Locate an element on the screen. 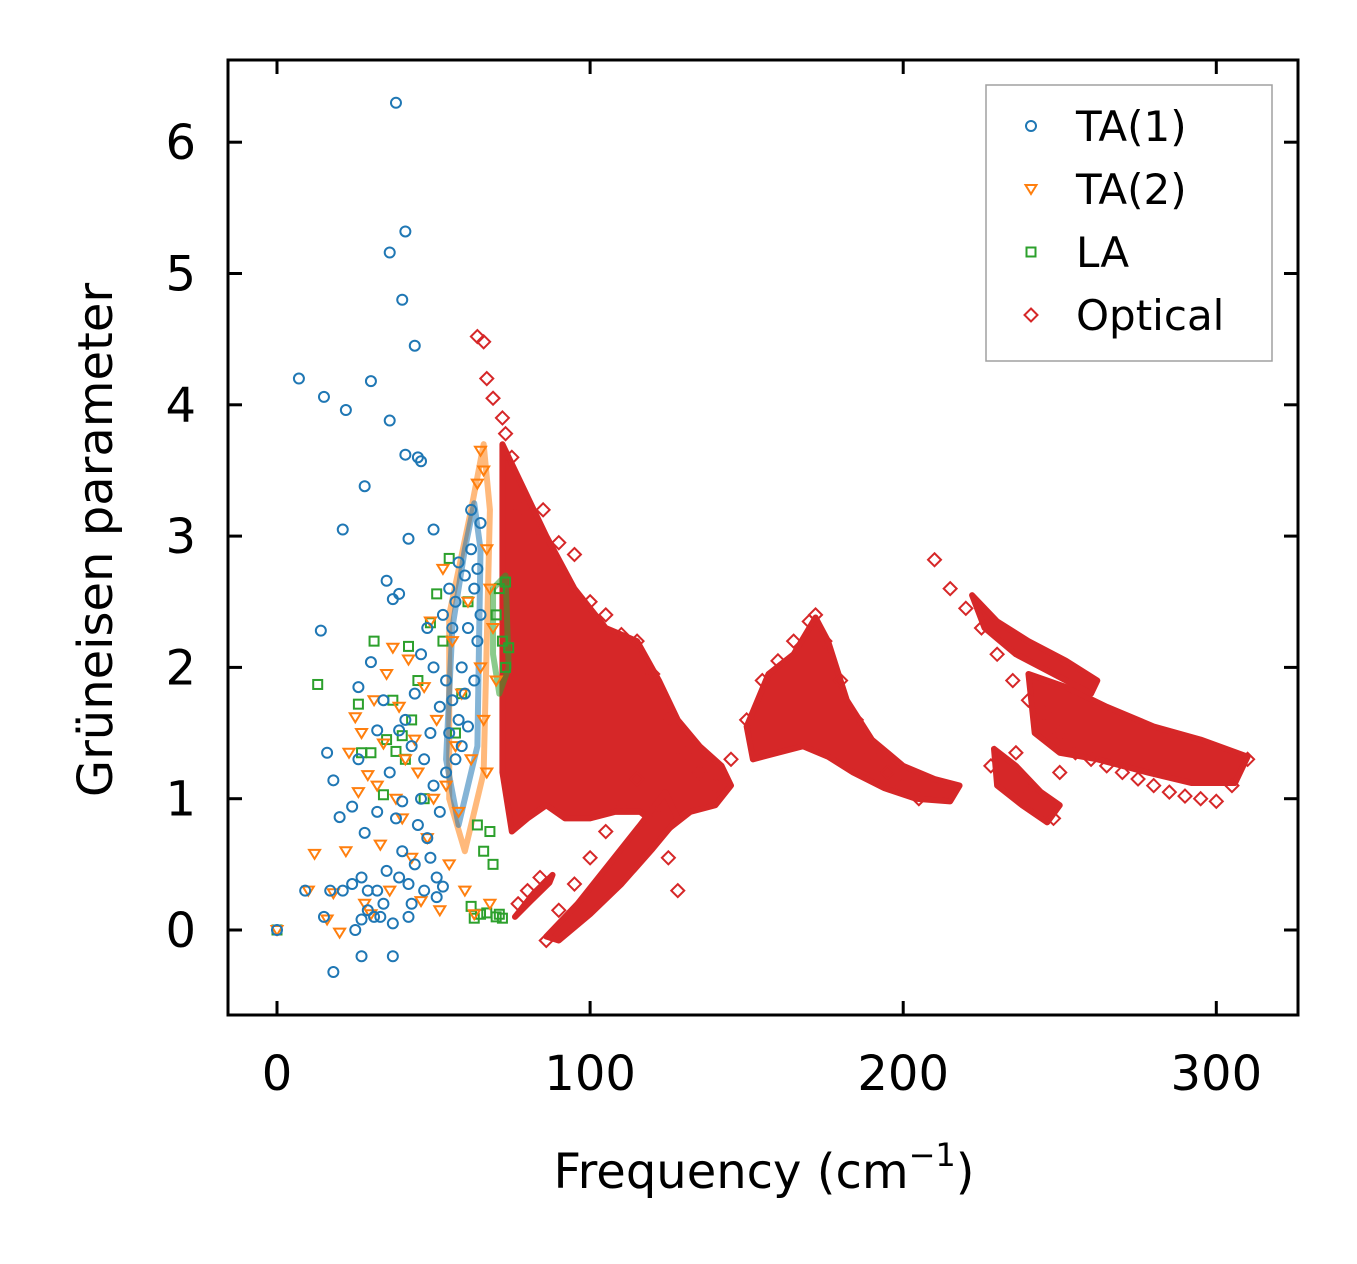 The image size is (1357, 1264). legend-label-2: TA(2) is located at coordinates (1131, 189).